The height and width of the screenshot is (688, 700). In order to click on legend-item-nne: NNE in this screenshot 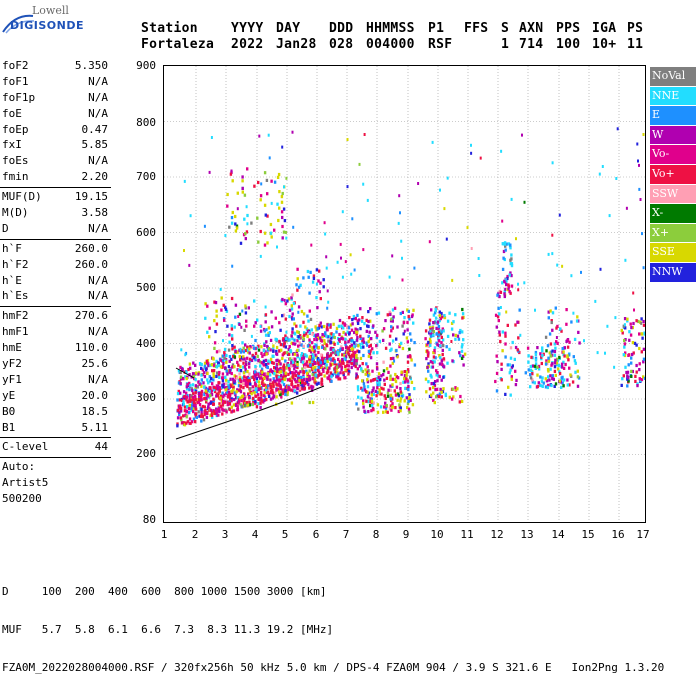, I will do `click(673, 96)`.